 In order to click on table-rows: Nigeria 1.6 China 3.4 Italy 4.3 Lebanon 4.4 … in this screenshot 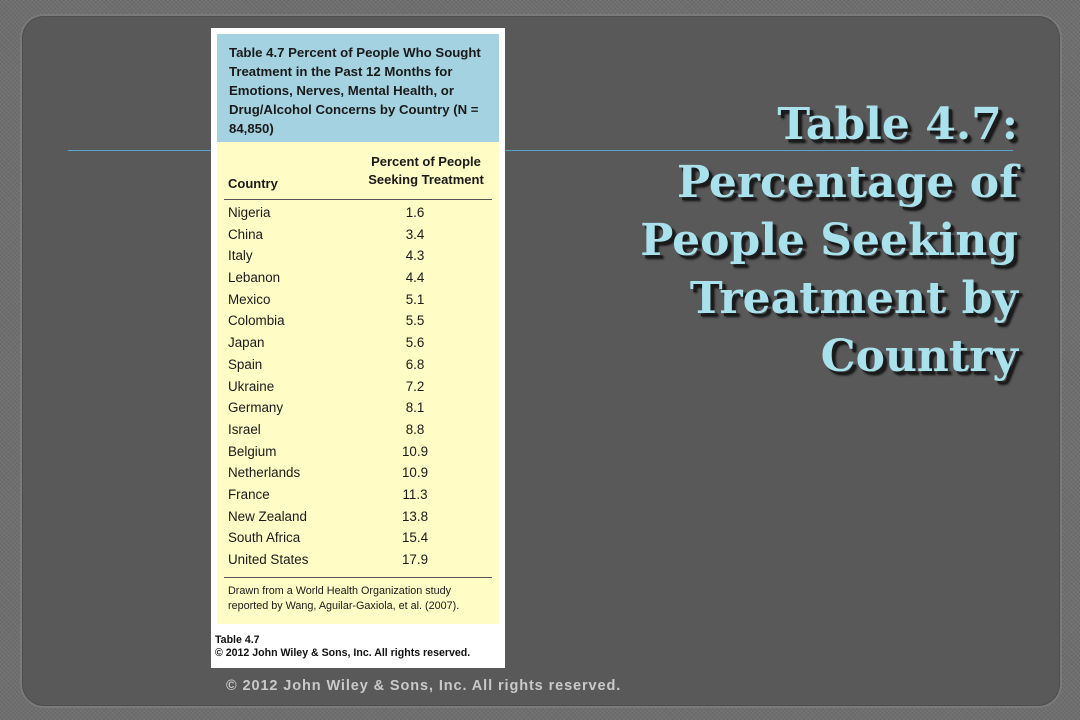, I will do `click(358, 386)`.